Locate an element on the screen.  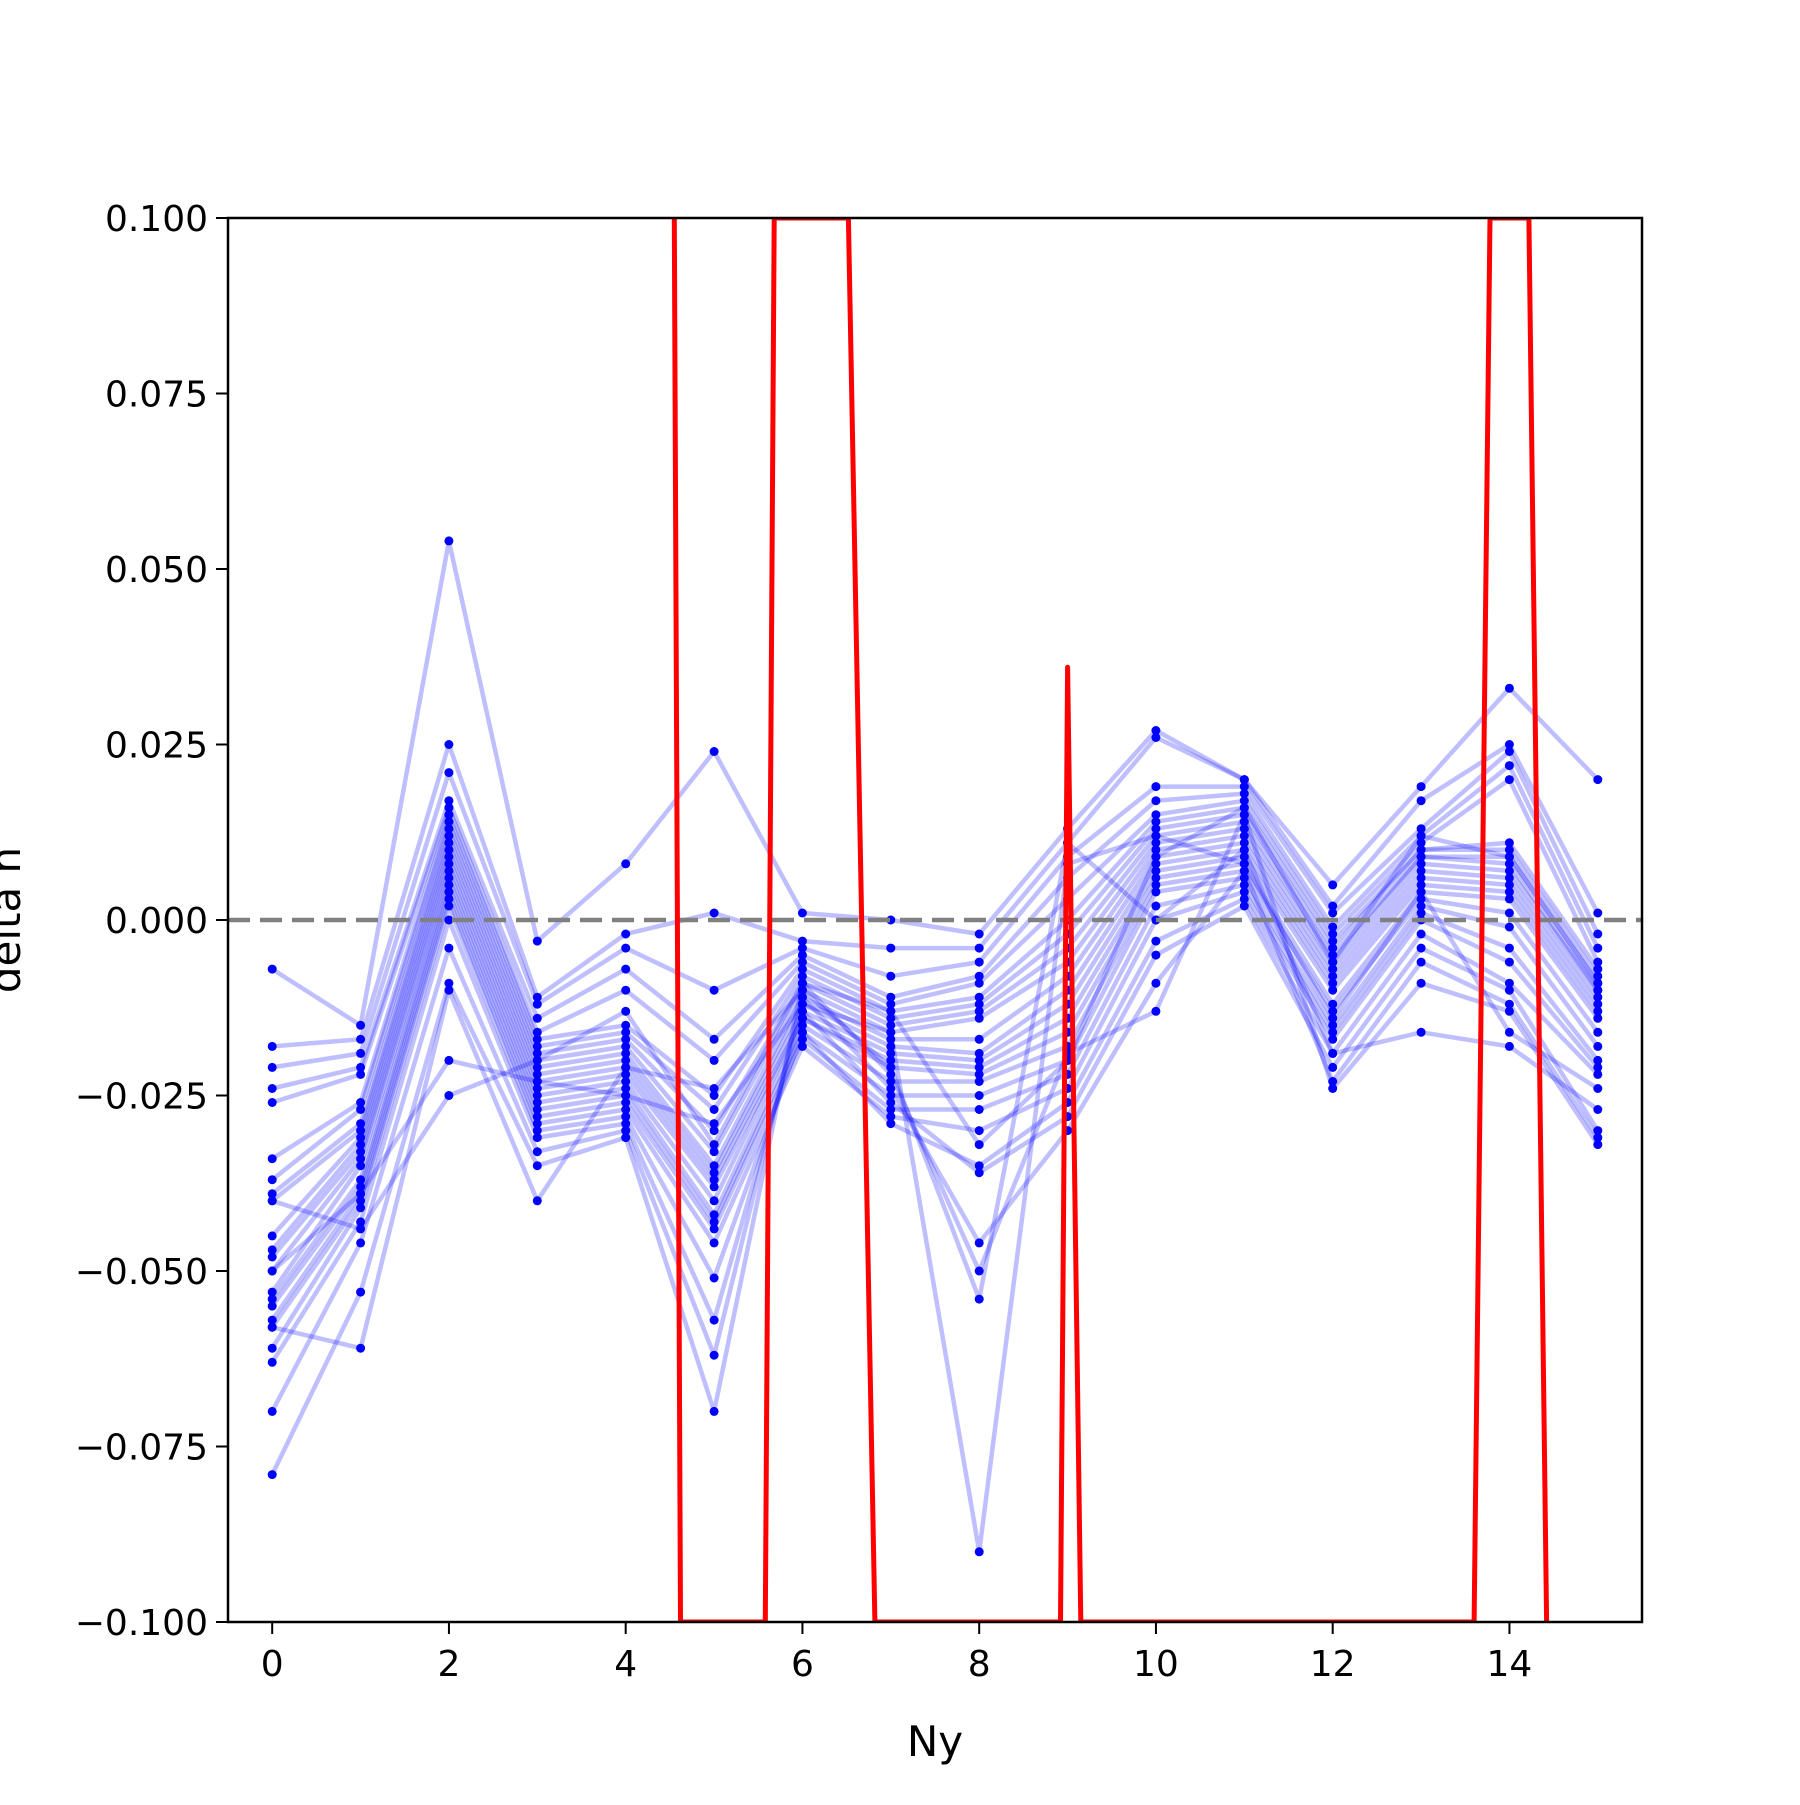
y-tick-label: −0.075 is located at coordinates (141, 1448).